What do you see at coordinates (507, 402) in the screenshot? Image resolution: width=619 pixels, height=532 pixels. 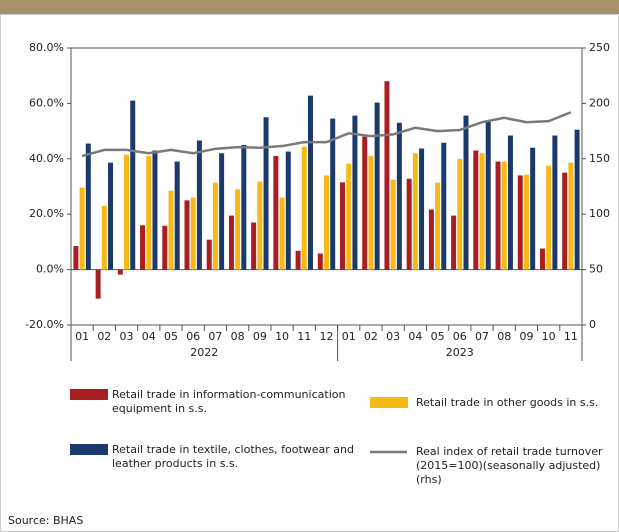 I see `legend-label: Retail trade in other goods in s.s.` at bounding box center [507, 402].